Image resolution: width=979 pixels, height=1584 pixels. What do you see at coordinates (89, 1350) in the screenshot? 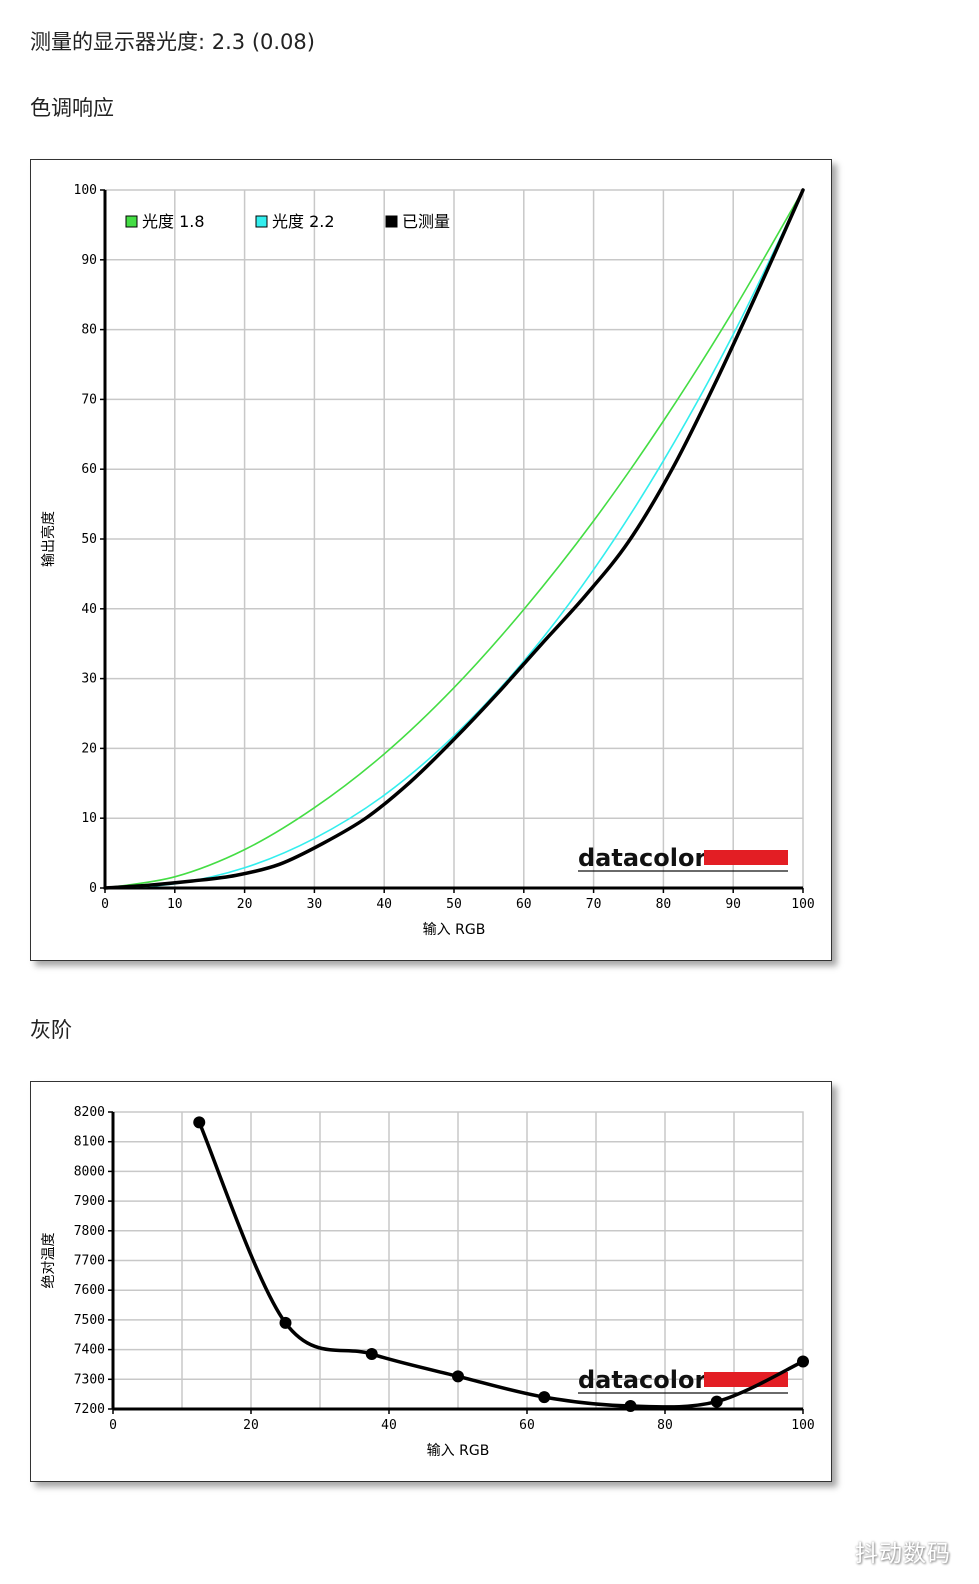
I see `y-tick-label: 7400` at bounding box center [89, 1350].